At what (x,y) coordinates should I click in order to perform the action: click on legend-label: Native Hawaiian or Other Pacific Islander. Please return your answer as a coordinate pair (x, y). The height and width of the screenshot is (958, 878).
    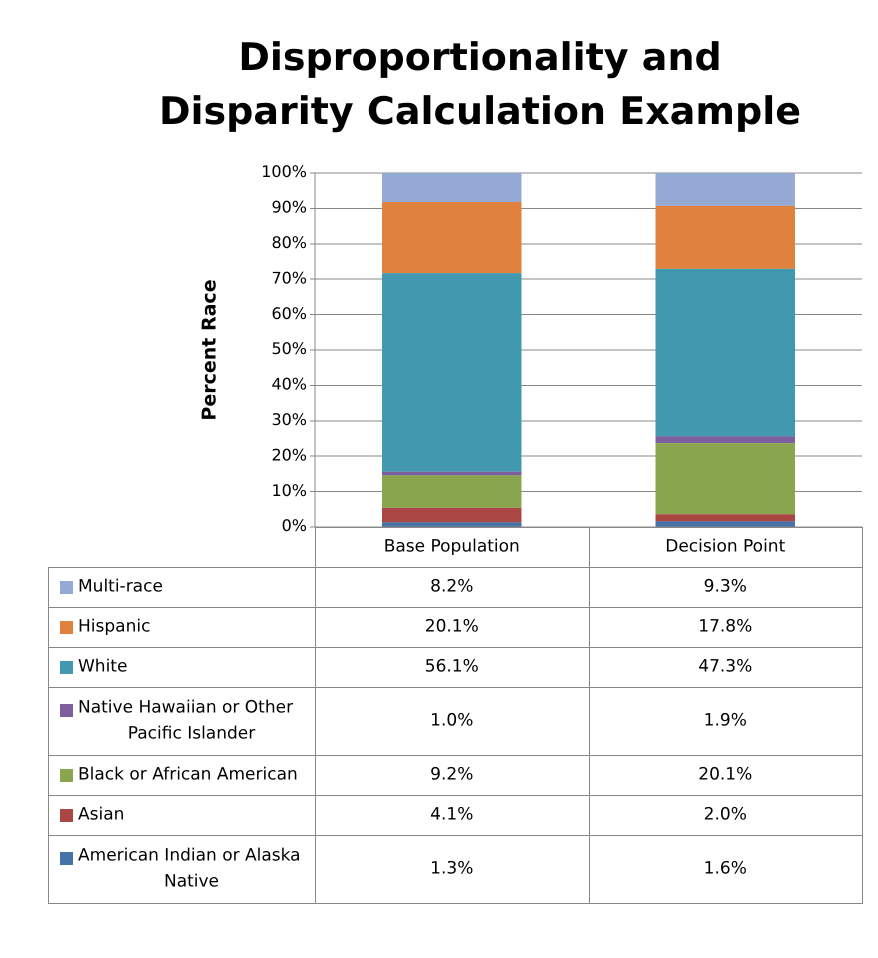
    Looking at the image, I should click on (186, 720).